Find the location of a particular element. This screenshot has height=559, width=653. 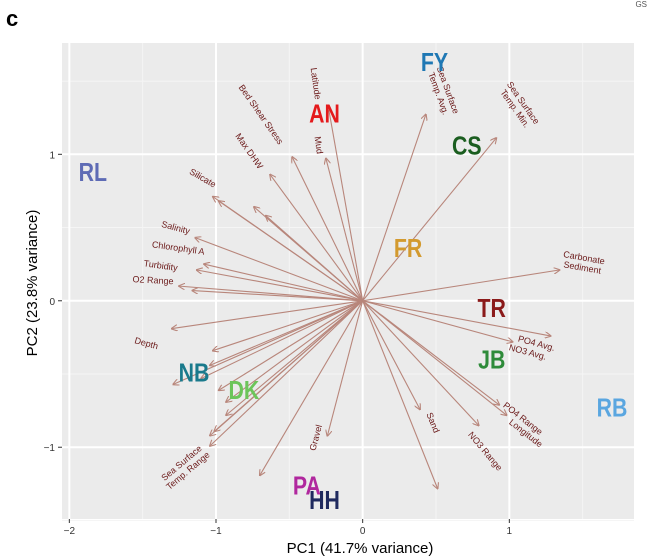

site-label: RB is located at coordinates (612, 409).